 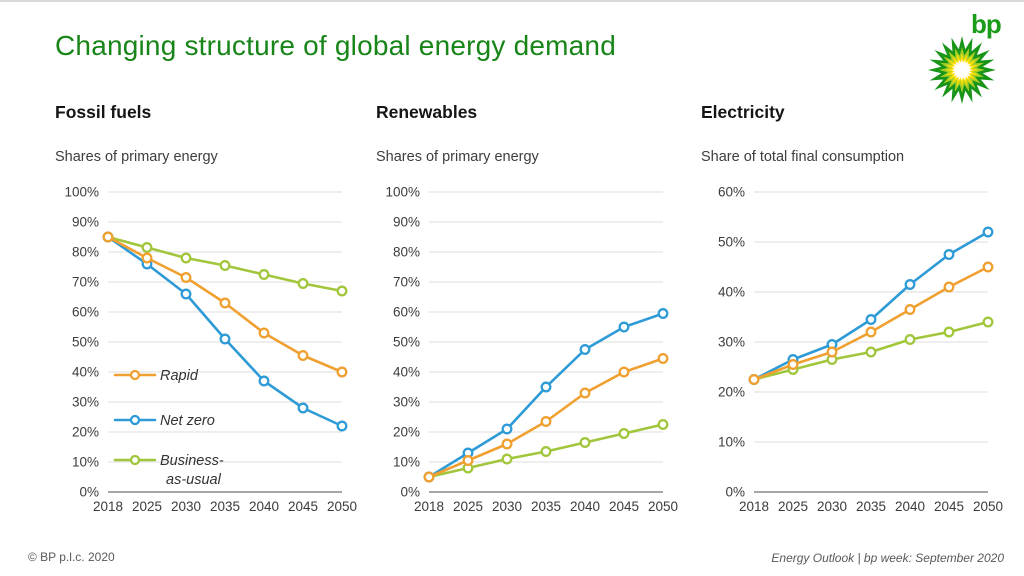 I want to click on chart-subtitle: Shares of primary energy, so click(x=457, y=157).